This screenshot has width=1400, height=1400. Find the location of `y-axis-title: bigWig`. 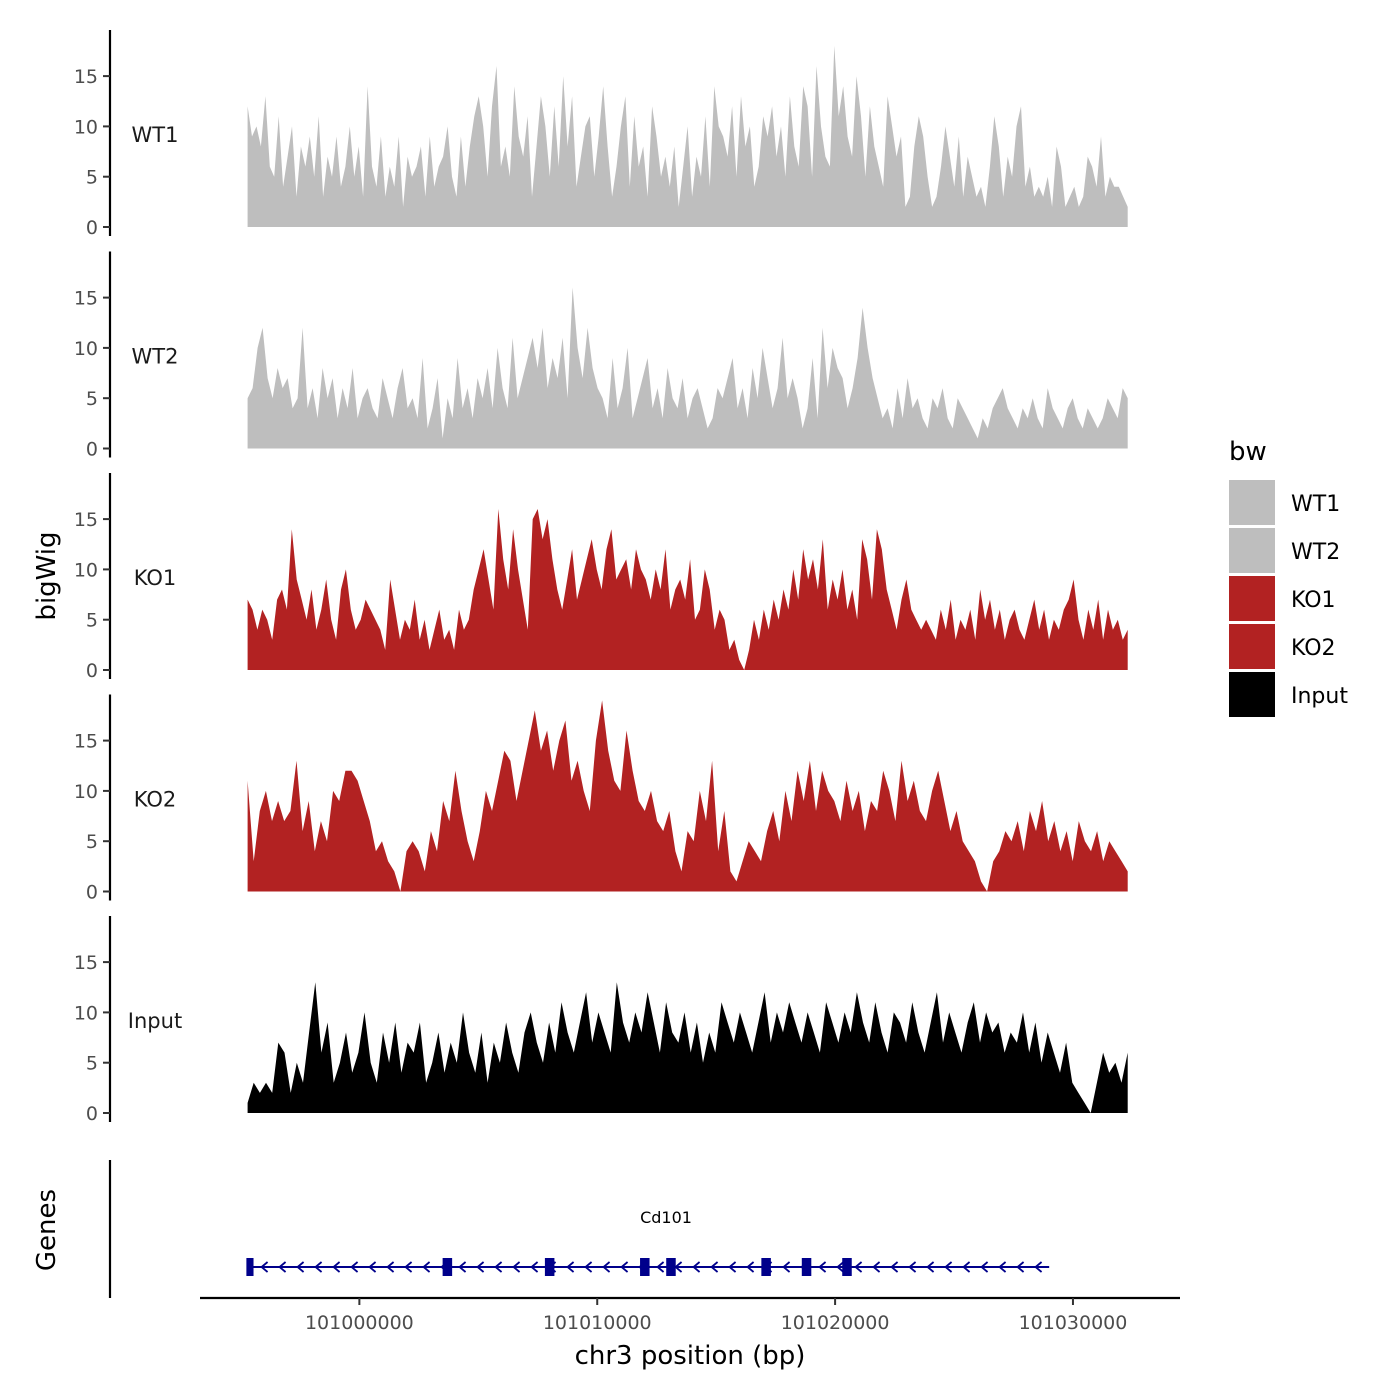

y-axis-title: bigWig is located at coordinates (47, 575).